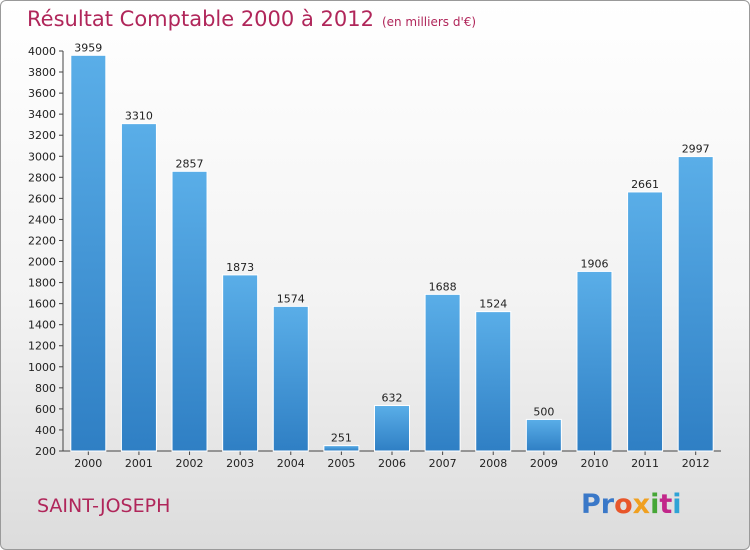  Describe the element at coordinates (42, 262) in the screenshot. I see `y-tick-label: 2000` at that location.